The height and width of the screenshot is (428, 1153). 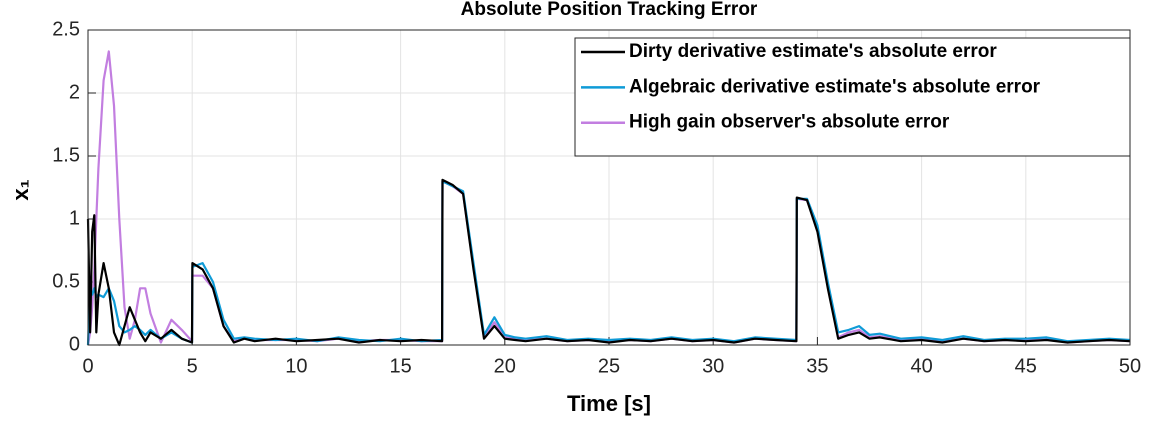 What do you see at coordinates (87, 366) in the screenshot?
I see `x-tick-label: 0` at bounding box center [87, 366].